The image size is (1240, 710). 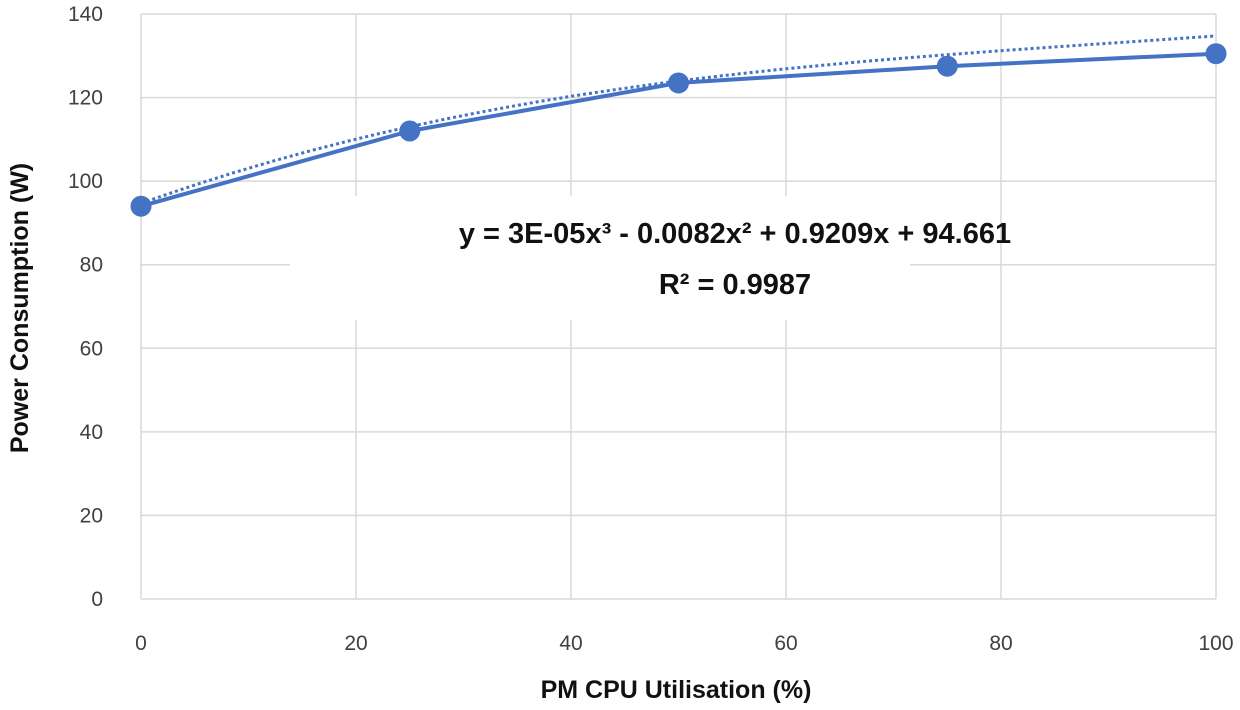 What do you see at coordinates (684, 643) in the screenshot?
I see `x-axis-ticks: 0 20 40 60 80 100` at bounding box center [684, 643].